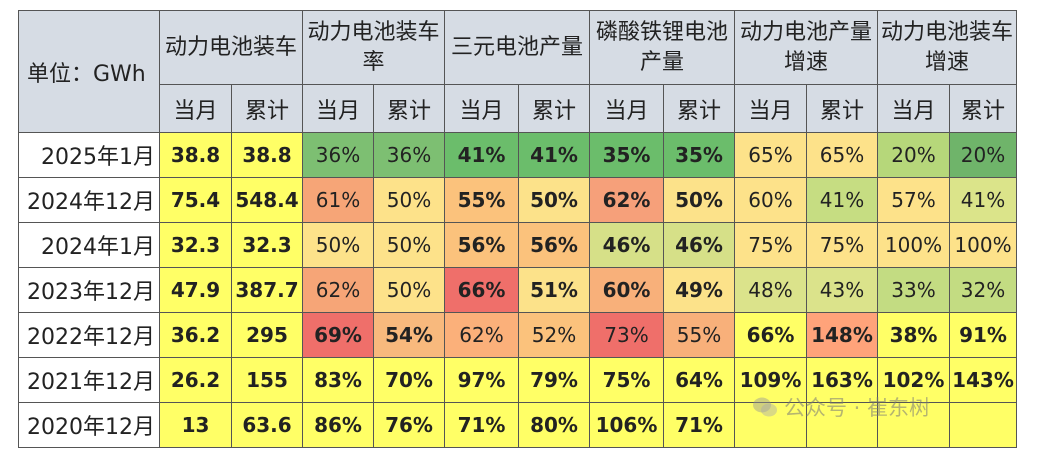 This screenshot has height=472, width=1048. What do you see at coordinates (89, 245) in the screenshot?
I see `row-label: 2024年1月` at bounding box center [89, 245].